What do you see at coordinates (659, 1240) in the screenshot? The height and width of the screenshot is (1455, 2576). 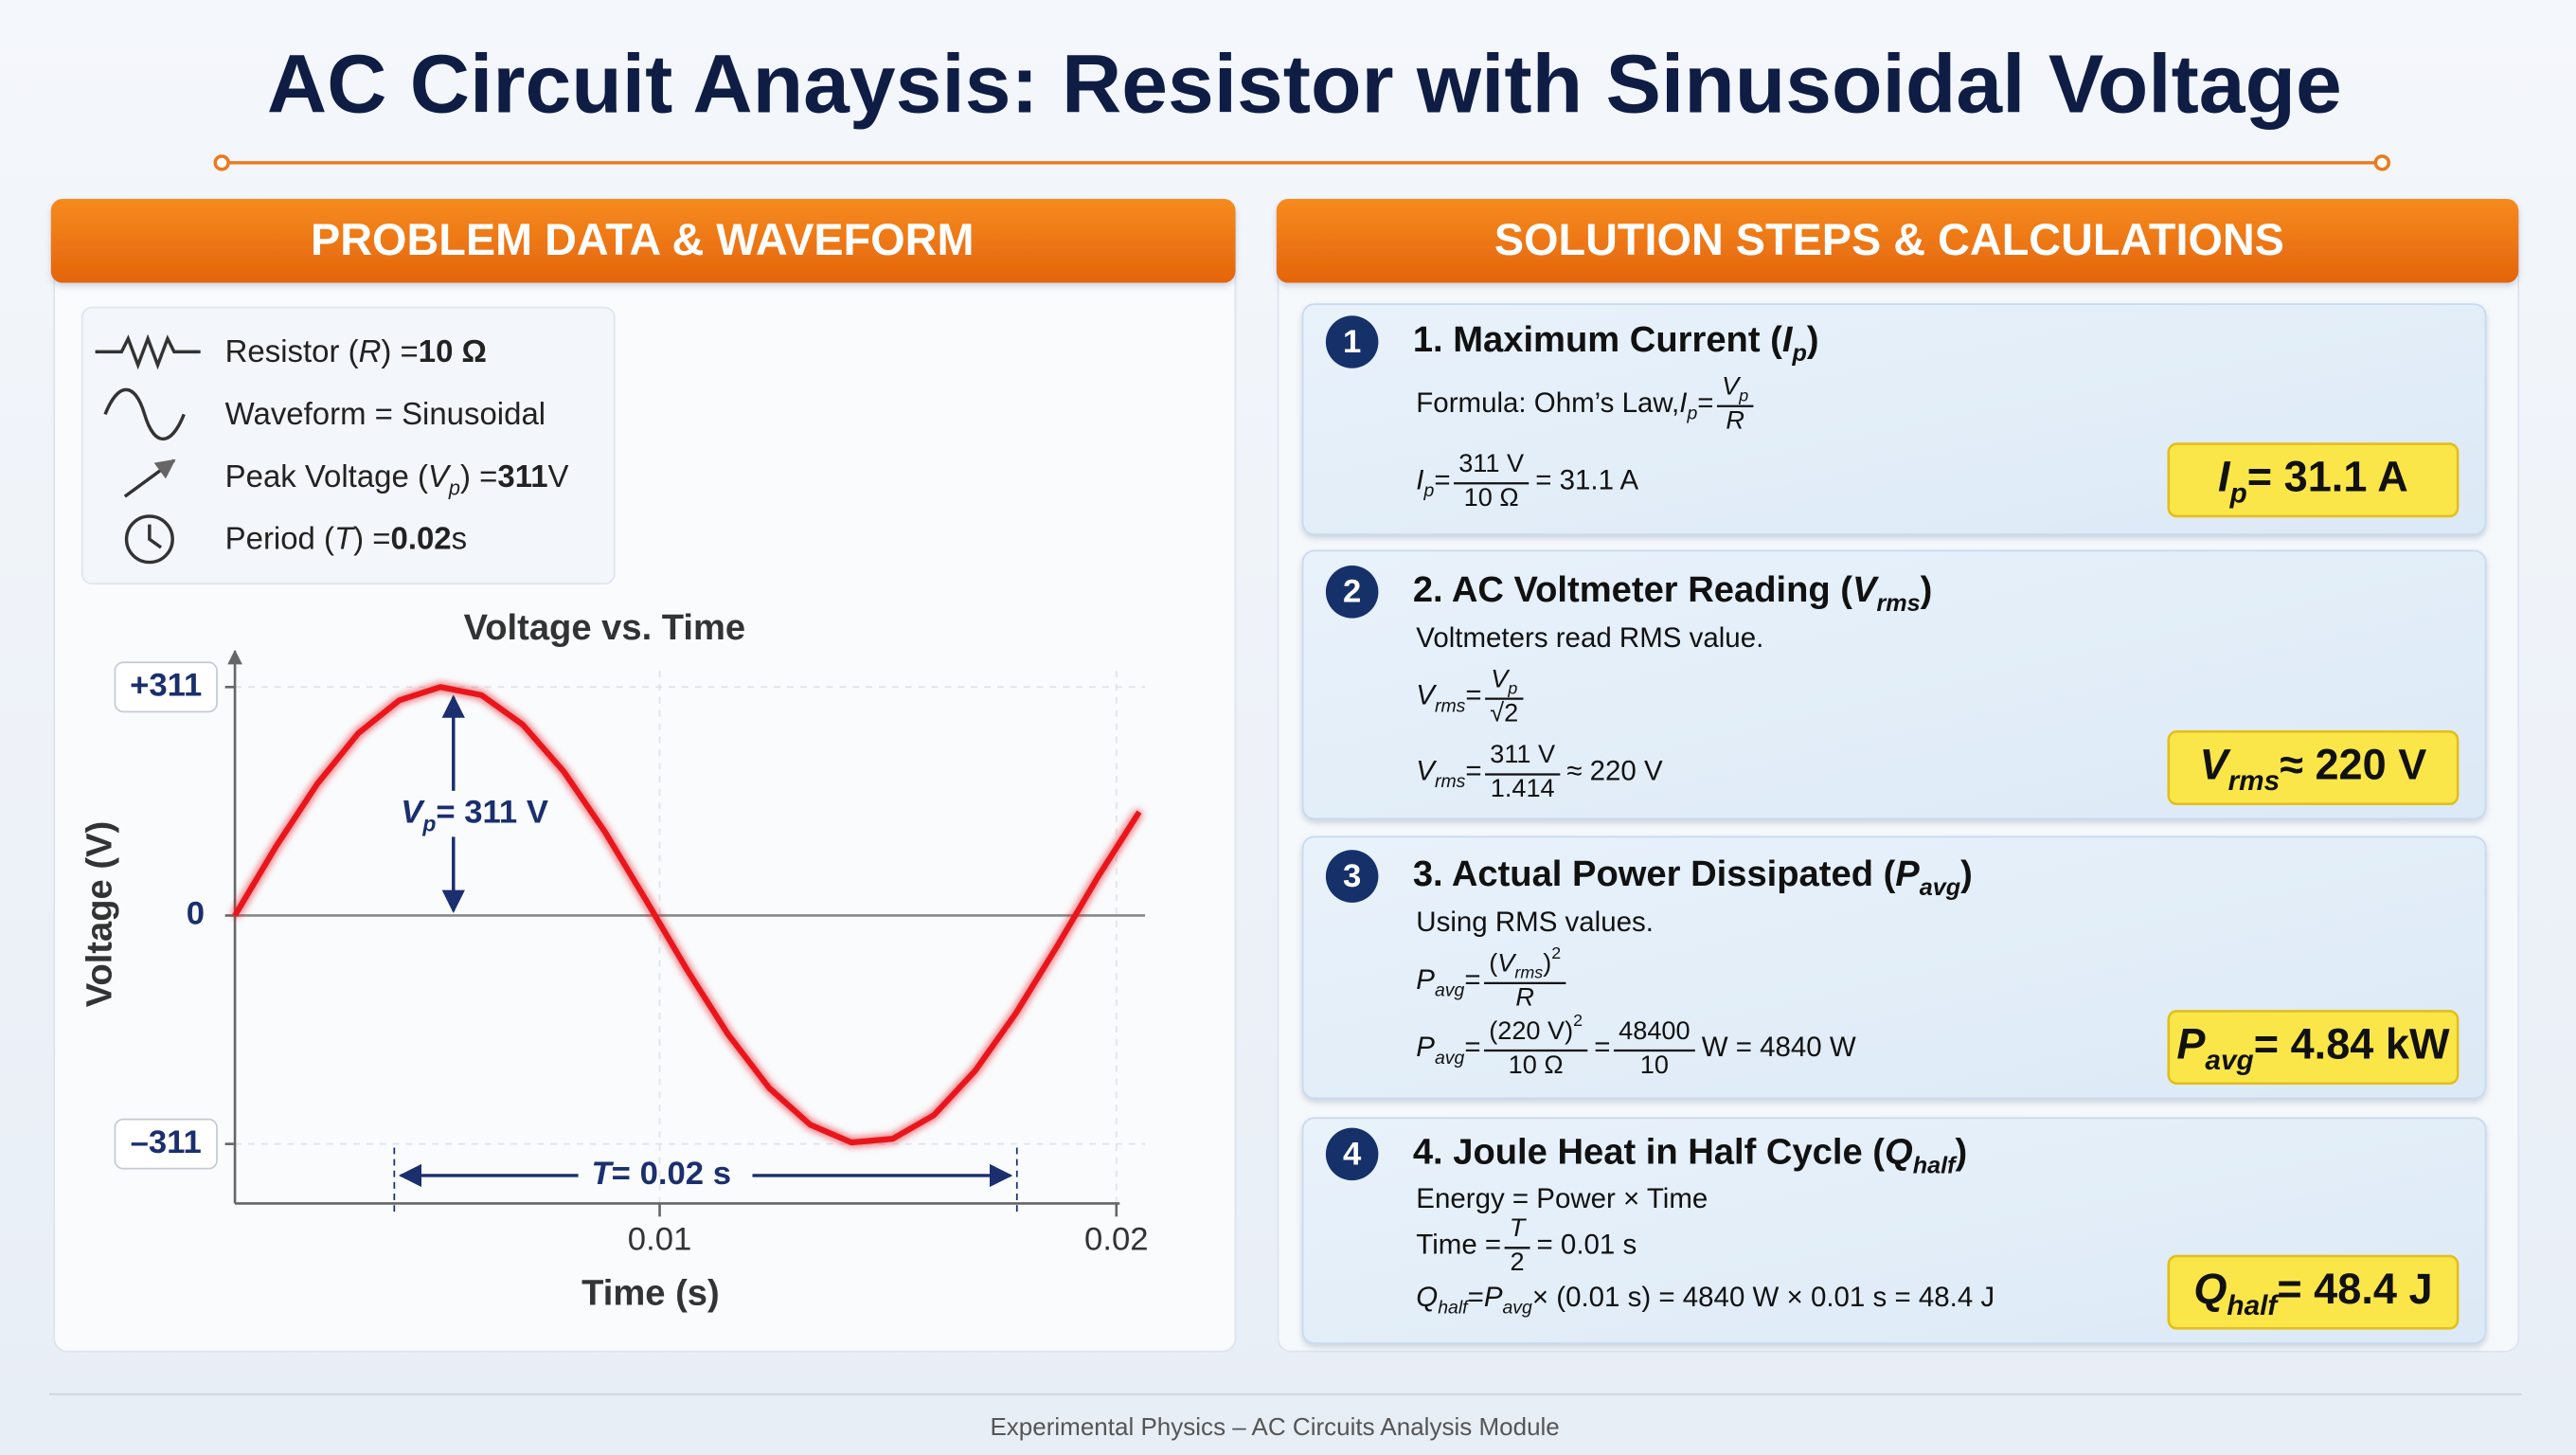 I see `x-tick-label: 0.01` at bounding box center [659, 1240].